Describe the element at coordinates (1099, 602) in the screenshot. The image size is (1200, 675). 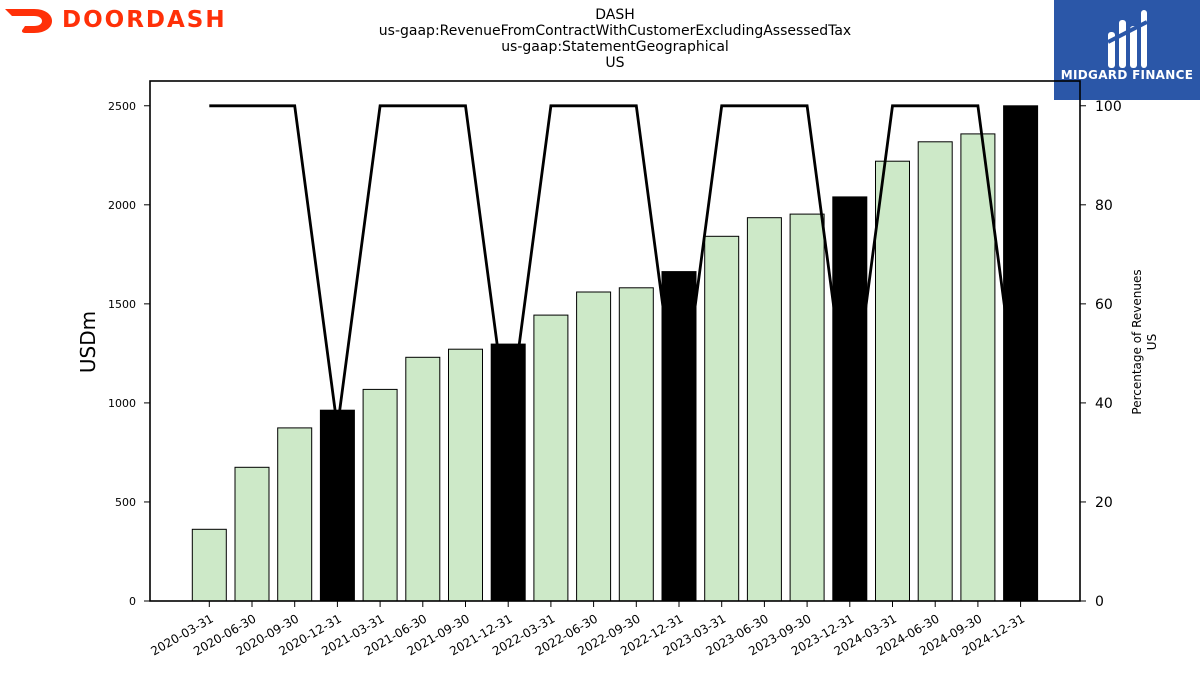
I see `y2-tick-label: 0` at that location.